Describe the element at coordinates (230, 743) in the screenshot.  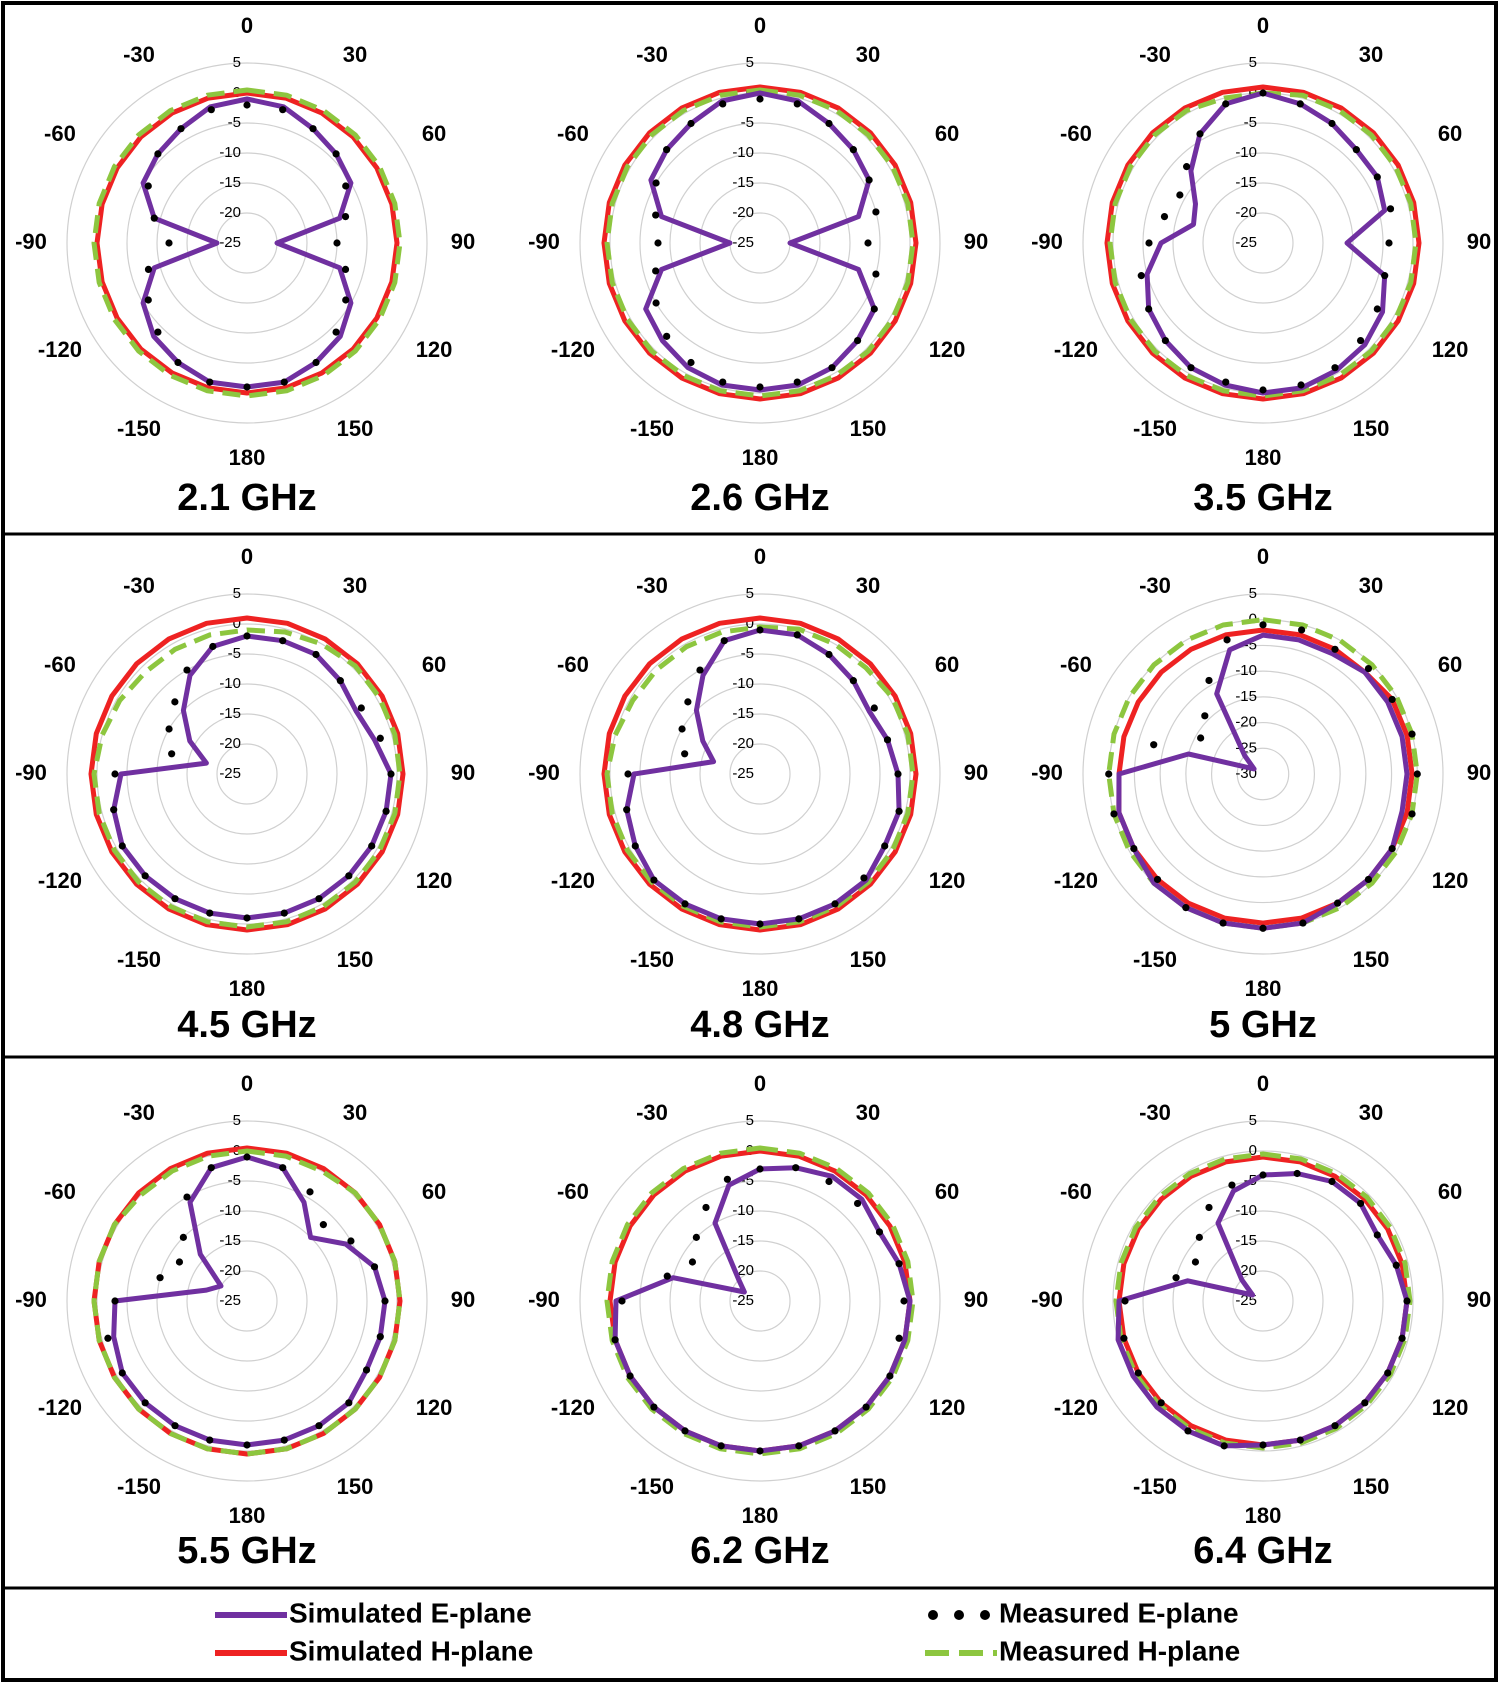
I see `r-tick-label: -20` at that location.